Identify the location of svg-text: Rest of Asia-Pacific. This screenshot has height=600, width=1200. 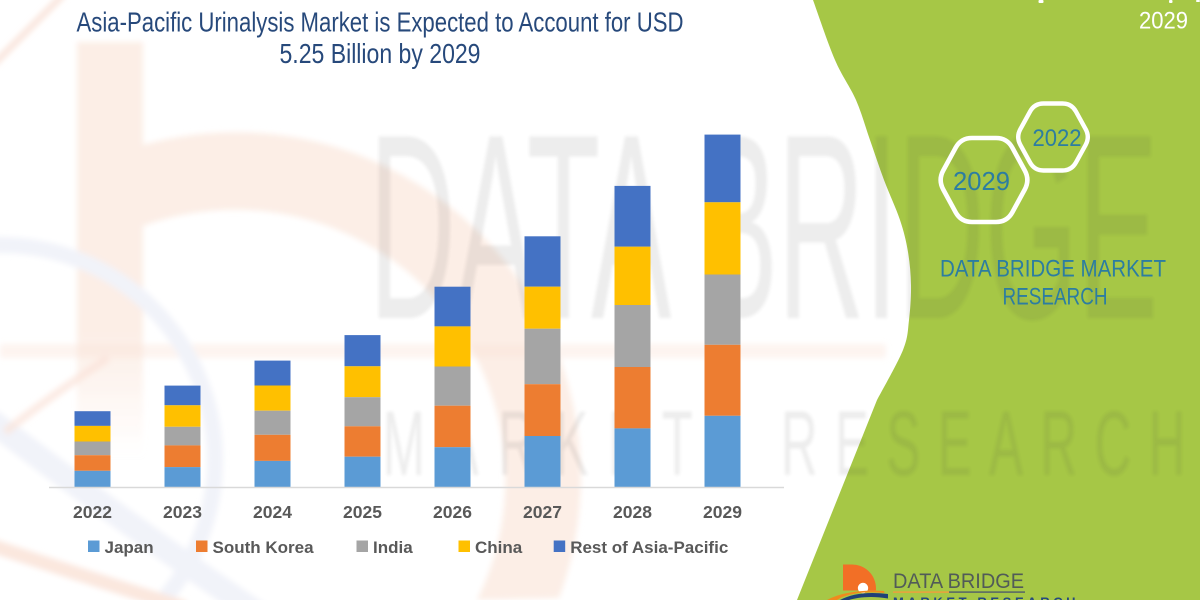
(649, 547).